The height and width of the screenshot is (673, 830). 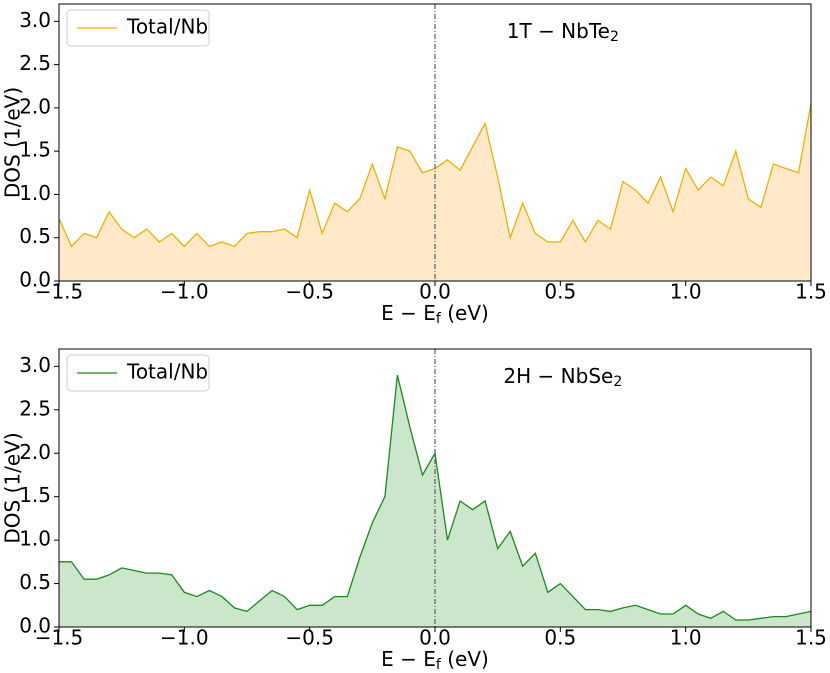 What do you see at coordinates (558, 31) in the screenshot?
I see `annotation-main: 1T − NbTe` at bounding box center [558, 31].